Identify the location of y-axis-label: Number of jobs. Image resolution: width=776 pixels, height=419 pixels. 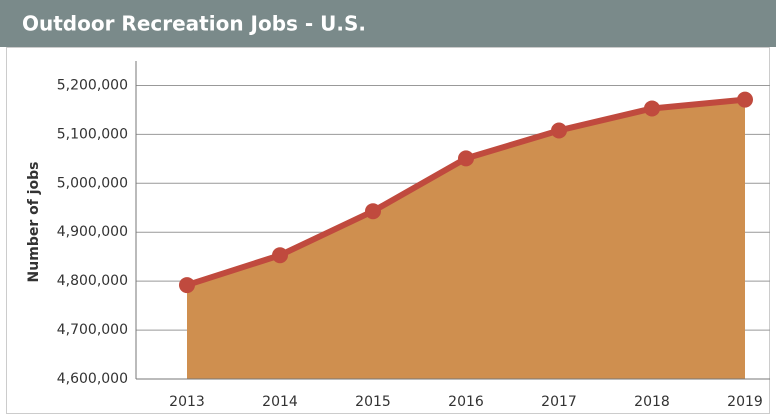
(34, 222).